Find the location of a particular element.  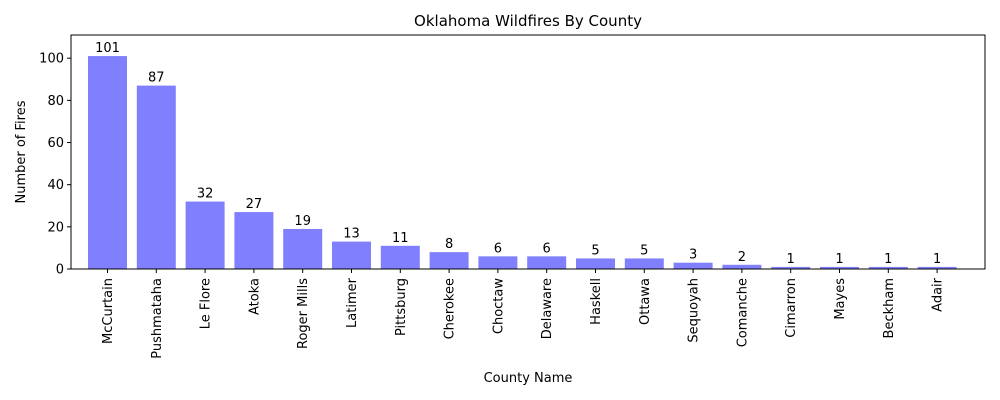

data-label: 2 is located at coordinates (742, 257).